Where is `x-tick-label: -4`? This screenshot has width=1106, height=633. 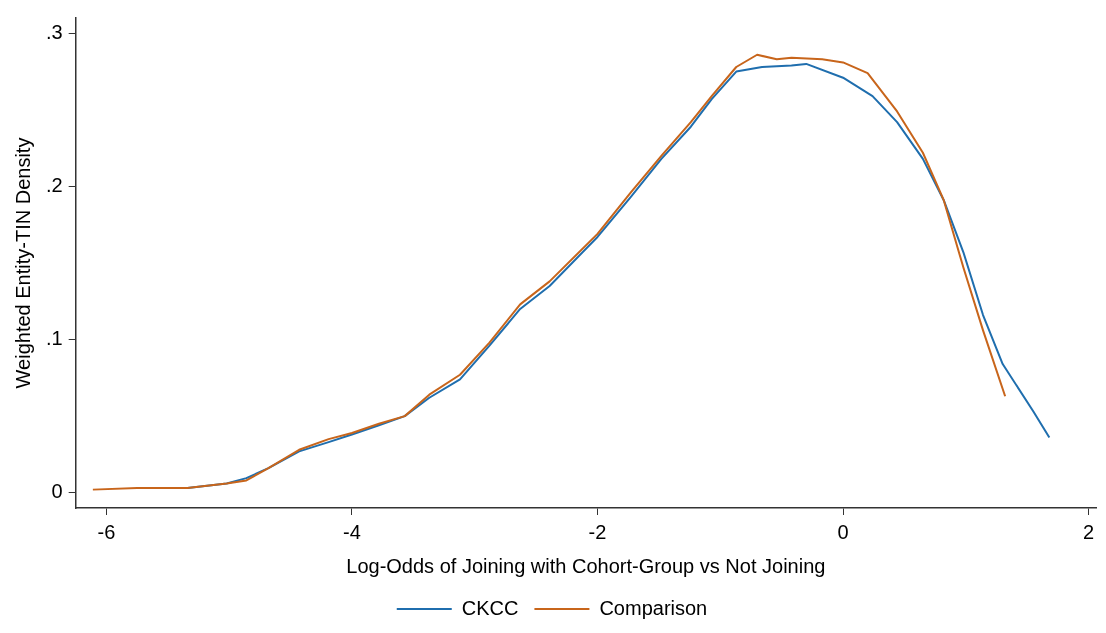
x-tick-label: -4 is located at coordinates (352, 531).